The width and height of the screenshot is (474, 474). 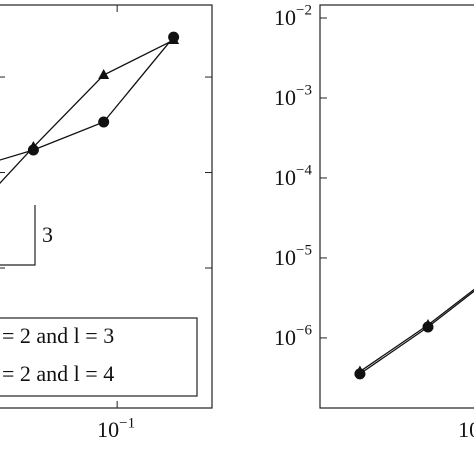 I want to click on y-tick-exponent: −2, so click(x=304, y=10).